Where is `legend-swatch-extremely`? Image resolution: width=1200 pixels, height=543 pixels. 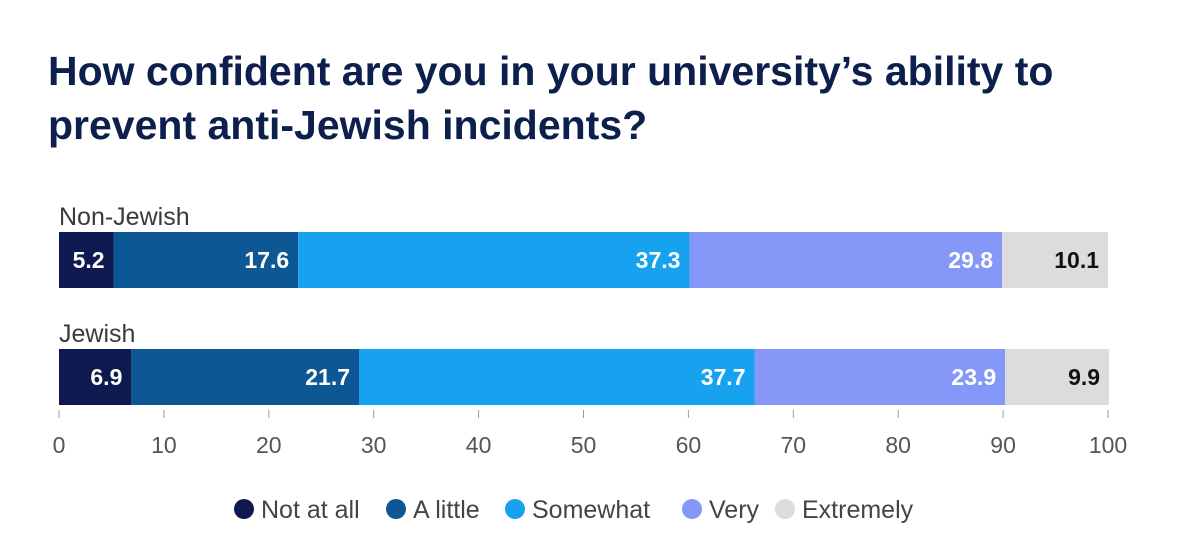 legend-swatch-extremely is located at coordinates (785, 509).